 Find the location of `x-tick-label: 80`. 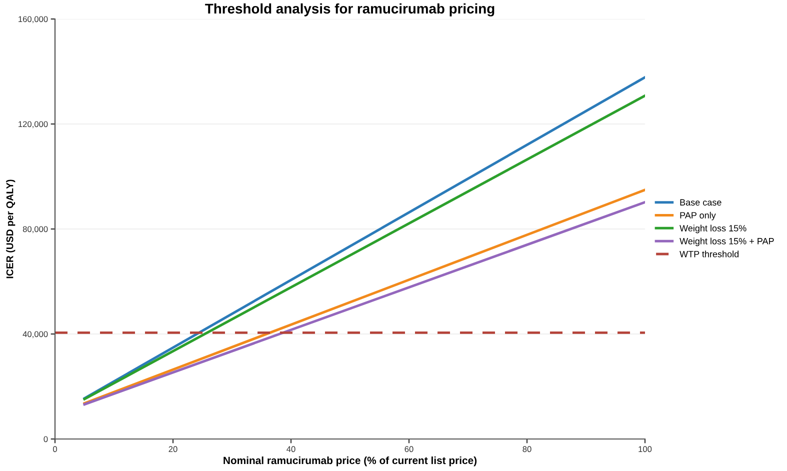

x-tick-label: 80 is located at coordinates (527, 449).